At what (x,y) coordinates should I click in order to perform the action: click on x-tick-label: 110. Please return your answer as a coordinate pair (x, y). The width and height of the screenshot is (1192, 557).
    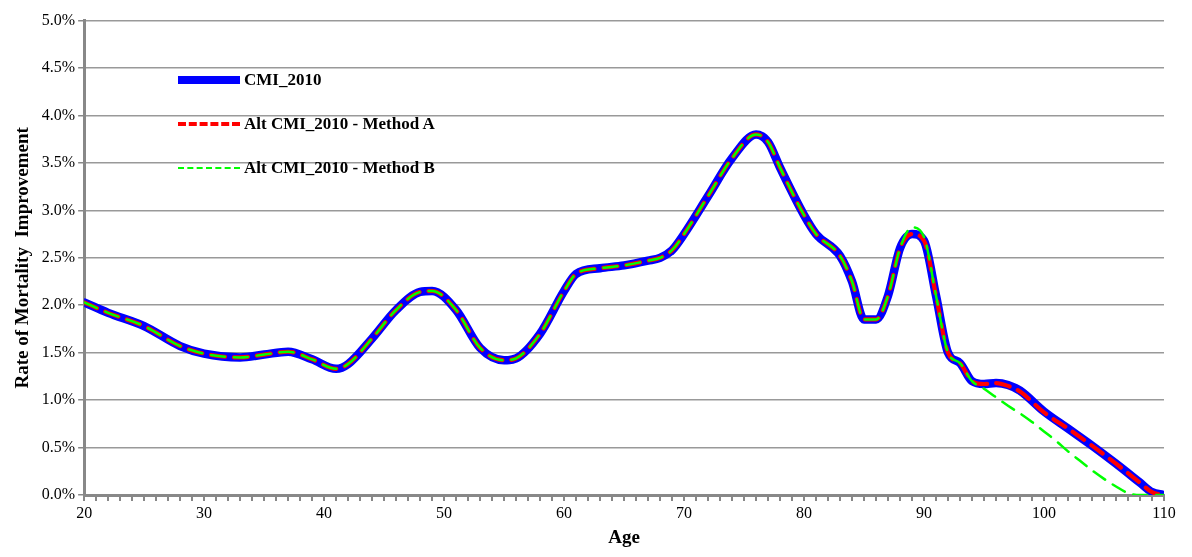
    Looking at the image, I should click on (1164, 512).